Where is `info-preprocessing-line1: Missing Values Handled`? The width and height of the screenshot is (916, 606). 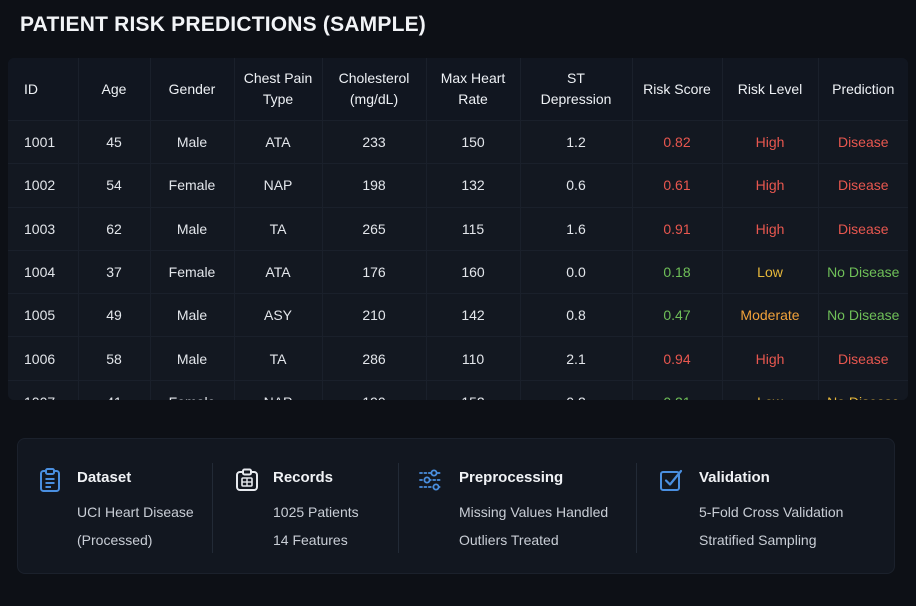 info-preprocessing-line1: Missing Values Handled is located at coordinates (534, 512).